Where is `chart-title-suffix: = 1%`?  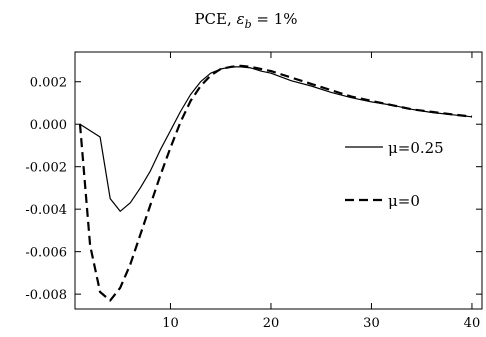 chart-title-suffix: = 1% is located at coordinates (275, 19).